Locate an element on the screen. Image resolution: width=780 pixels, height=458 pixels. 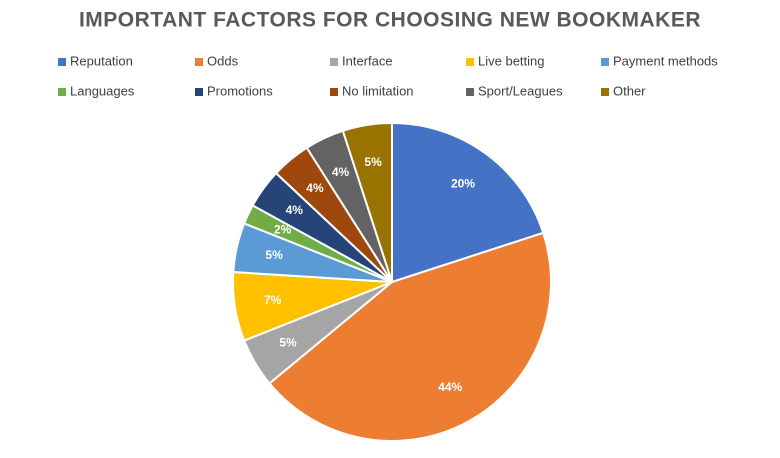
data-label: 44% is located at coordinates (450, 387).